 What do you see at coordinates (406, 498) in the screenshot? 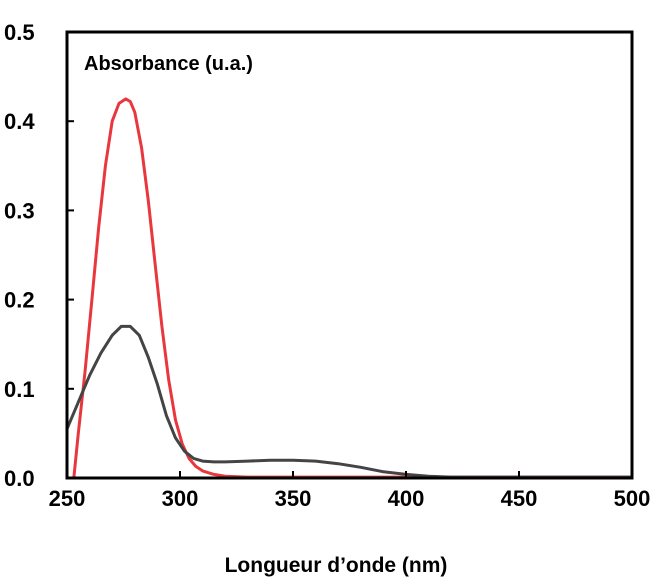
I see `x-tick-label: 400` at bounding box center [406, 498].